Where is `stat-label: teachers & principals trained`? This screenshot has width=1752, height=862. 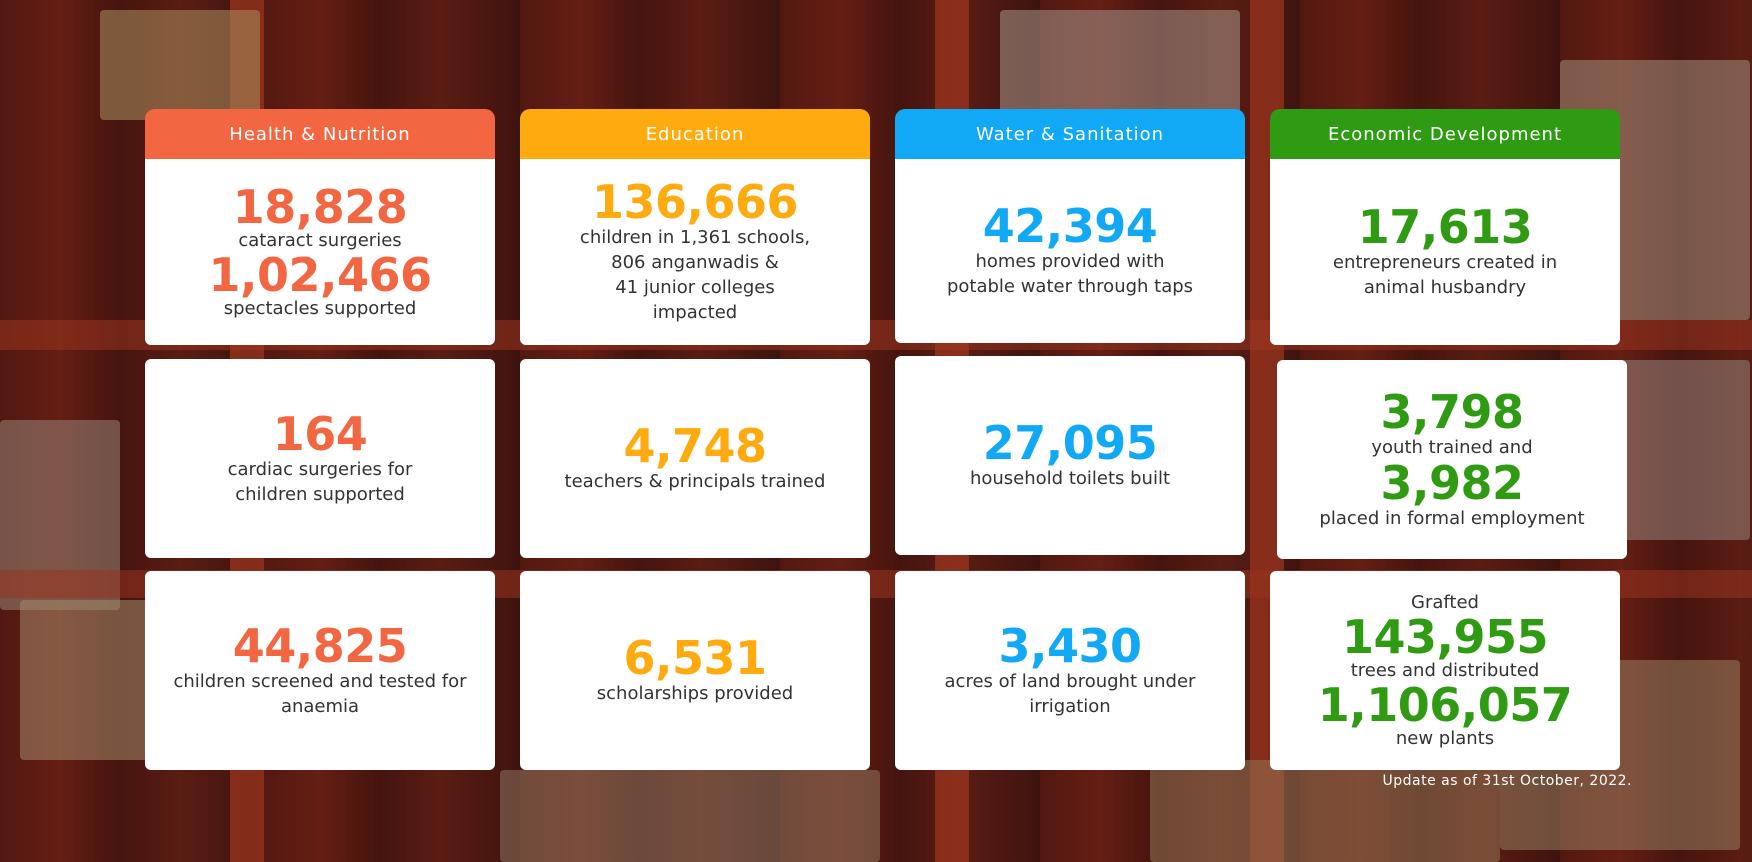
stat-label: teachers & principals trained is located at coordinates (695, 481).